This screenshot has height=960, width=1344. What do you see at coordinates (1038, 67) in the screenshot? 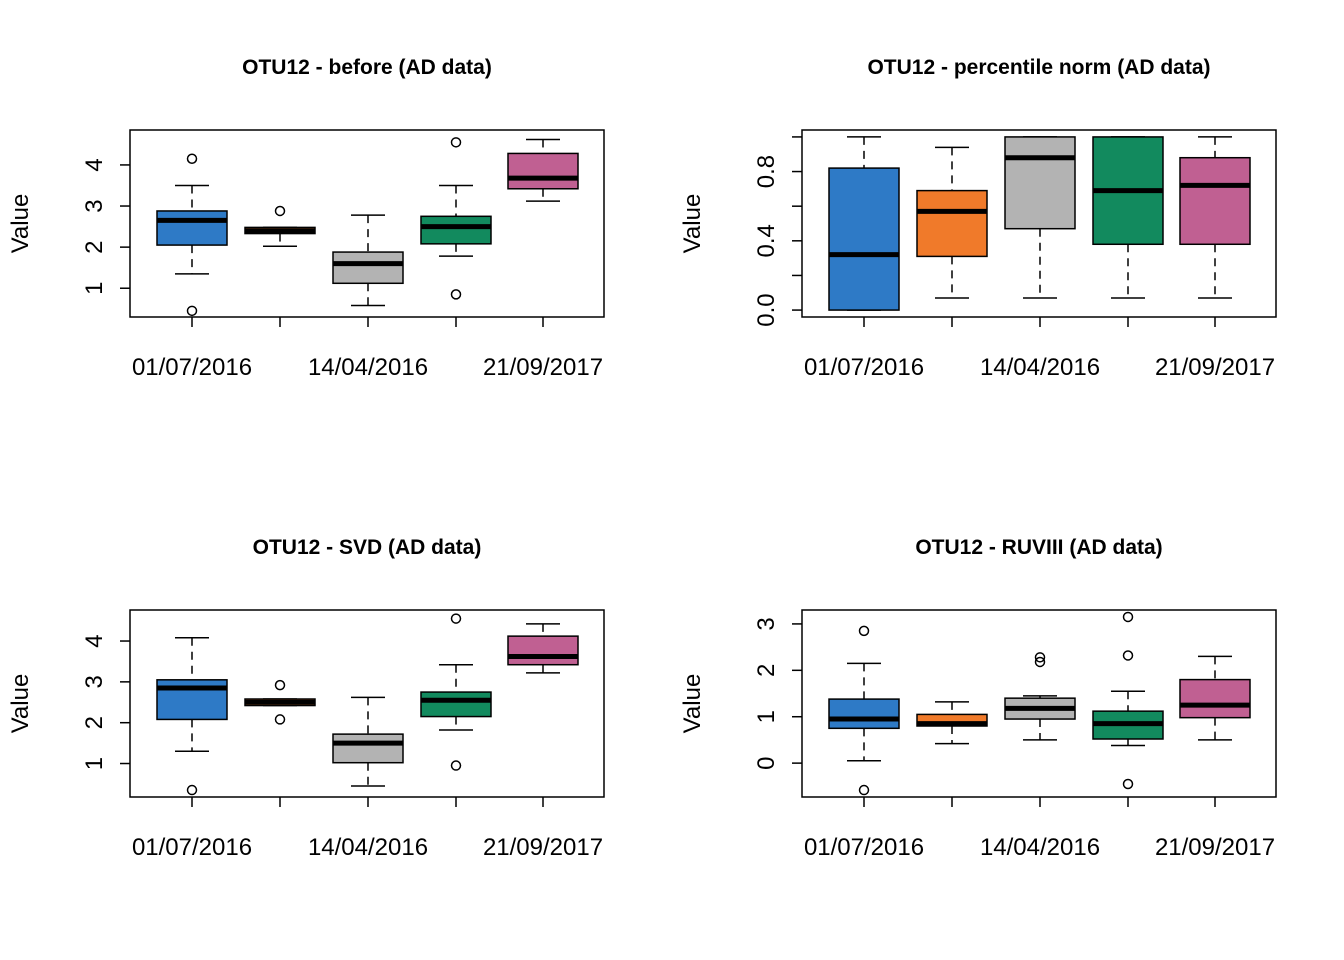
I see `chart-title: OTU12 - percentile norm (AD data)` at bounding box center [1038, 67].